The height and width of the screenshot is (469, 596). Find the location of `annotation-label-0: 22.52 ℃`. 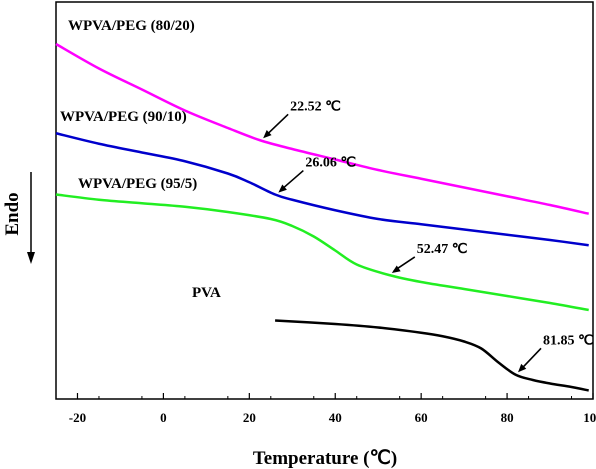

annotation-label-0: 22.52 ℃ is located at coordinates (315, 106).